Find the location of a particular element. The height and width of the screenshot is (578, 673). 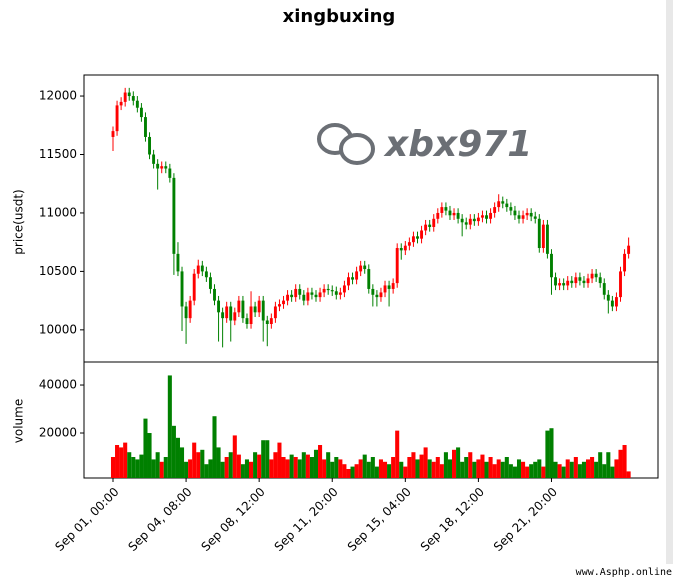

watermark-icon is located at coordinates (346, 144).